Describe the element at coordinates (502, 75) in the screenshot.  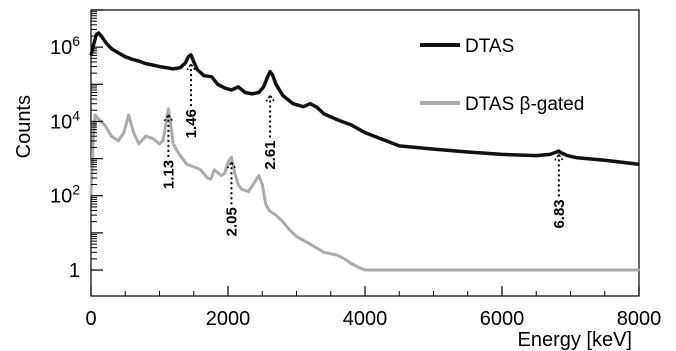
I see `legend: DTAS DTAS β-gated` at that location.